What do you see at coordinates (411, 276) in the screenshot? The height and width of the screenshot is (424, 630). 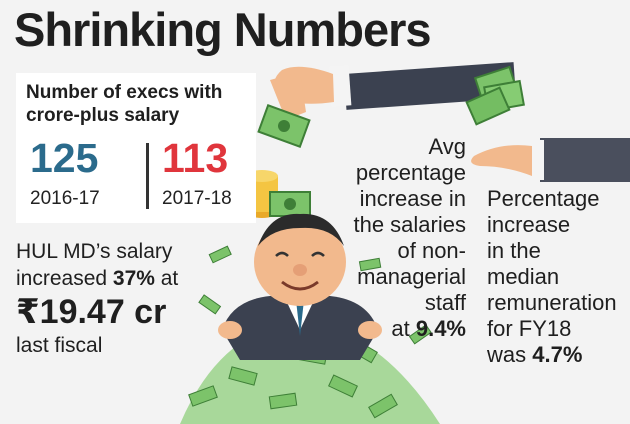 I see `avg-line: managerial` at bounding box center [411, 276].